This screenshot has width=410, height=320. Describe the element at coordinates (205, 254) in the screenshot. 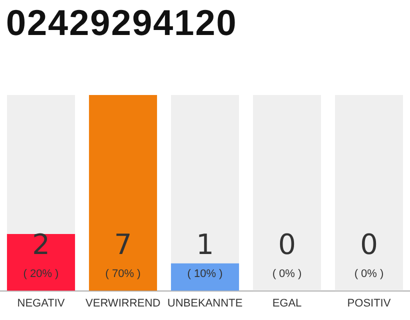

I see `text: 1 ( 10% )` at that location.